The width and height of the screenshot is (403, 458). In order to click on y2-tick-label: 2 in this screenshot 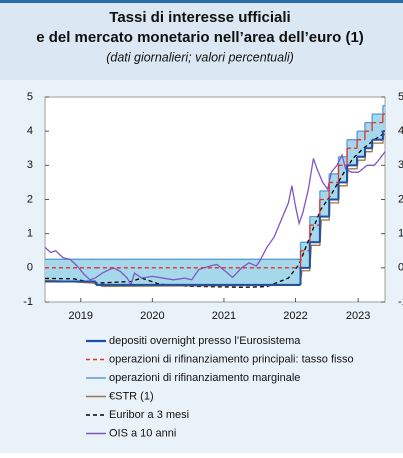, I will do `click(400, 199)`.